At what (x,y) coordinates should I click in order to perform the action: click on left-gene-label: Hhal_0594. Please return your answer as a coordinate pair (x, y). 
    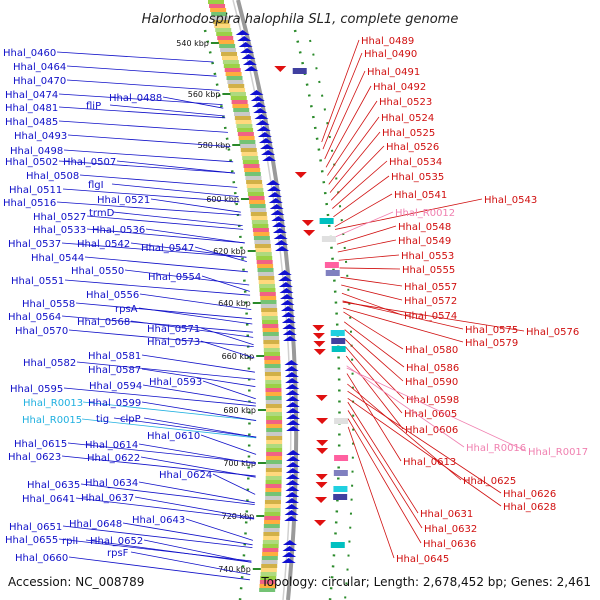
    Looking at the image, I should click on (115, 386).